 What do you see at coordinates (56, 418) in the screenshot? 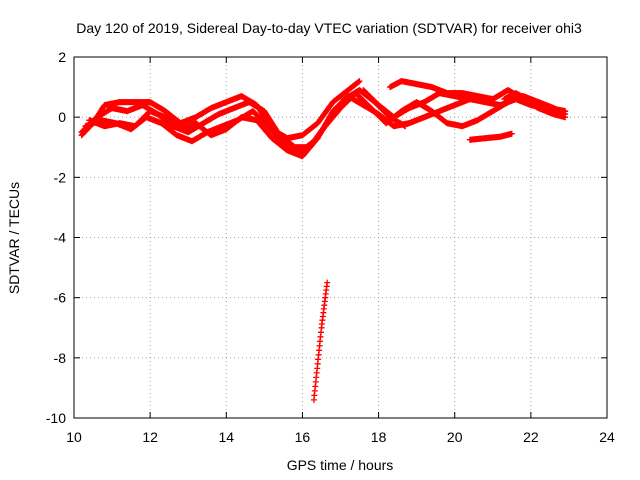
I see `y-tick-label: -10` at bounding box center [56, 418].